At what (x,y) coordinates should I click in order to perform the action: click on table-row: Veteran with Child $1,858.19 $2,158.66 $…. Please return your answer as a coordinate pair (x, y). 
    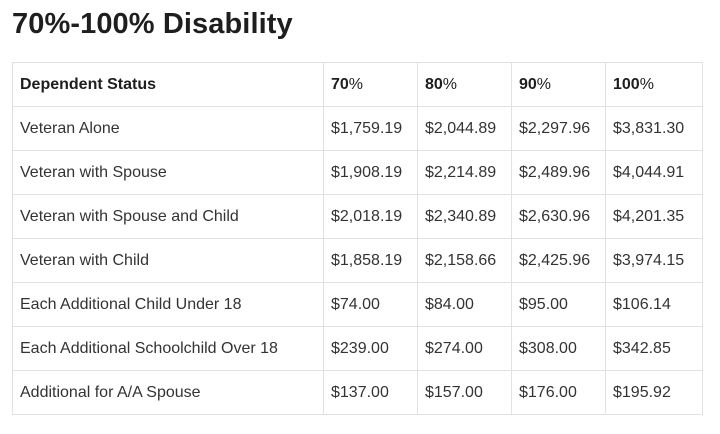
    Looking at the image, I should click on (357, 260).